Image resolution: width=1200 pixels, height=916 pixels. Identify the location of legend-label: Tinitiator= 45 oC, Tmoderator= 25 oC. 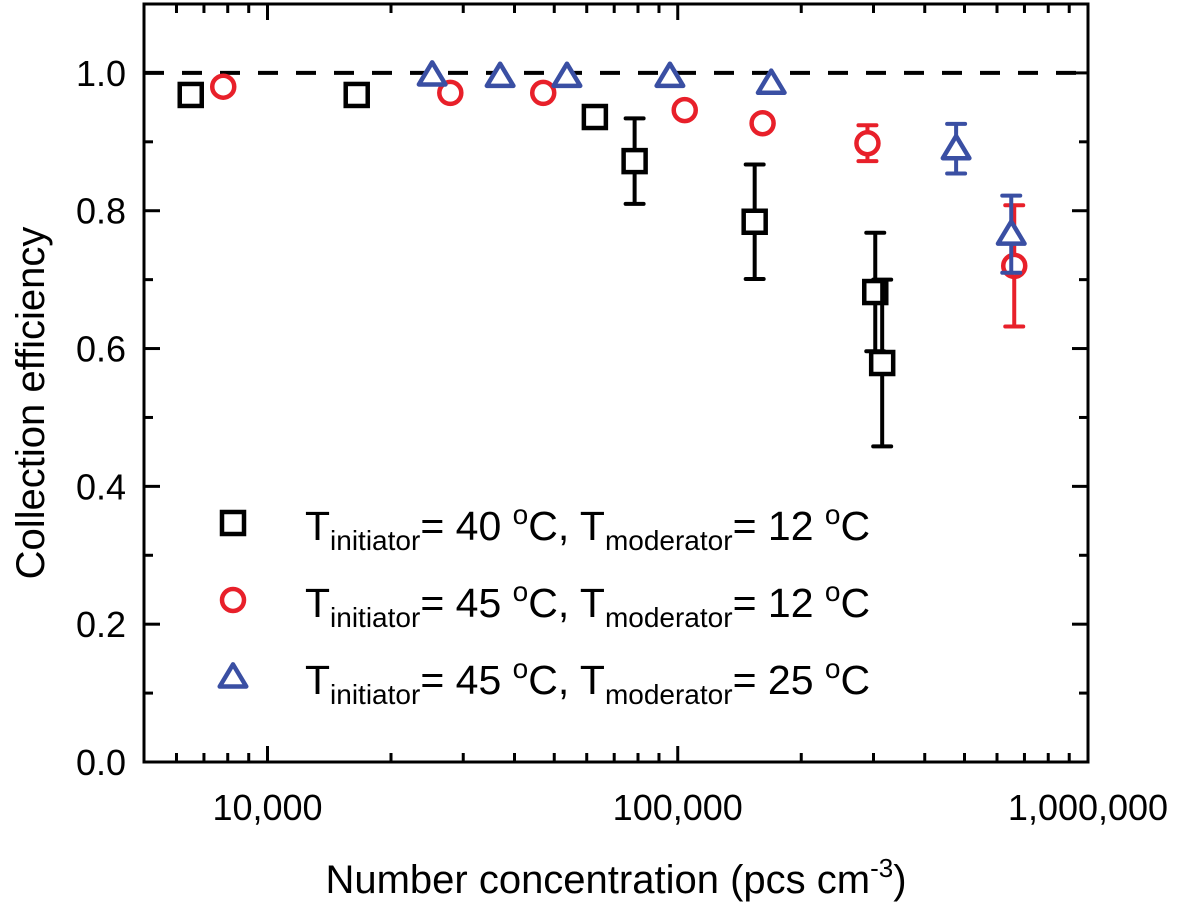
(587, 681).